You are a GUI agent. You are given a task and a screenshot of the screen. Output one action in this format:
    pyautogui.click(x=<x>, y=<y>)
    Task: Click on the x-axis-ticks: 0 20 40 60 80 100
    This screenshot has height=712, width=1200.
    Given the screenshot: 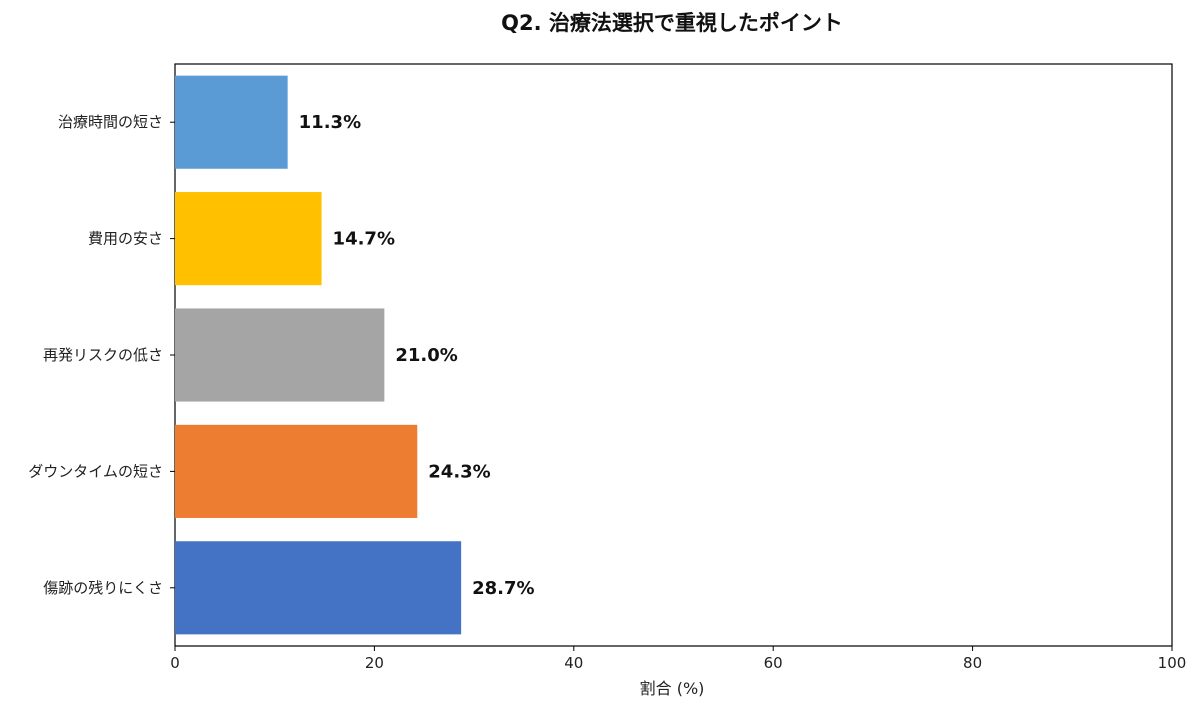 What is the action you would take?
    pyautogui.click(x=678, y=659)
    